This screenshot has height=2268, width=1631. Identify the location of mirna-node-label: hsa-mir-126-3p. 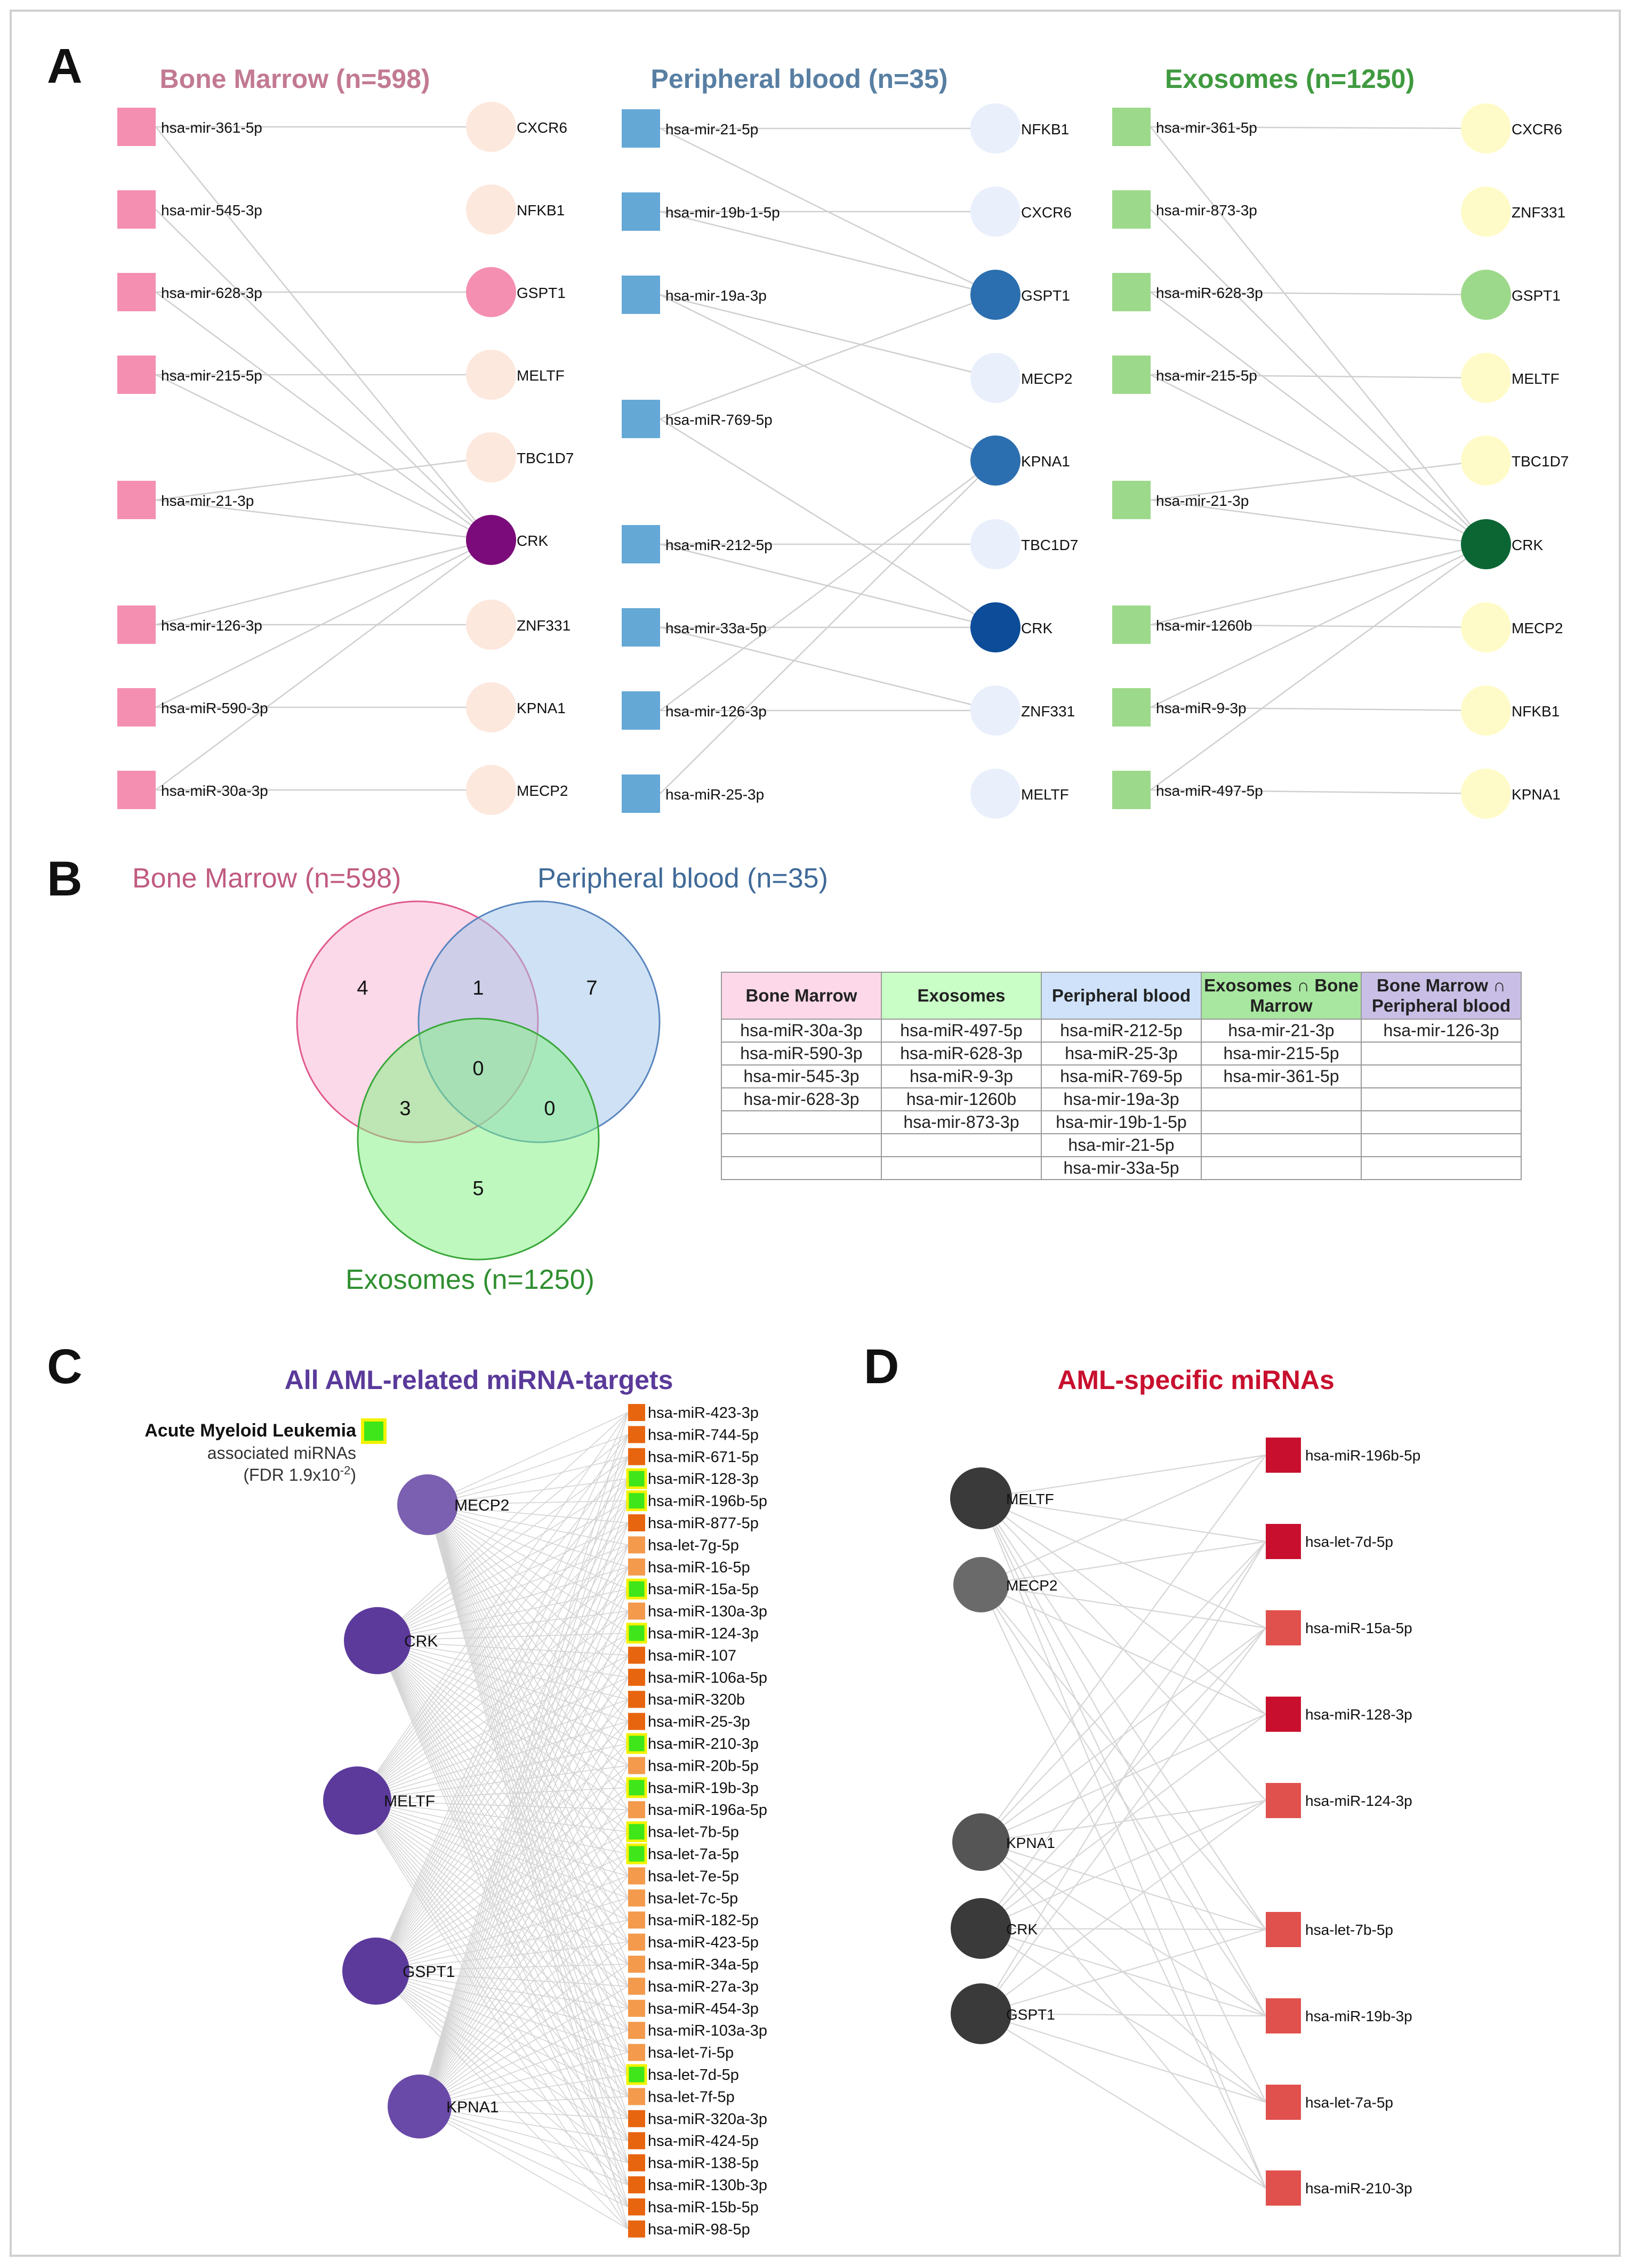
(211, 625).